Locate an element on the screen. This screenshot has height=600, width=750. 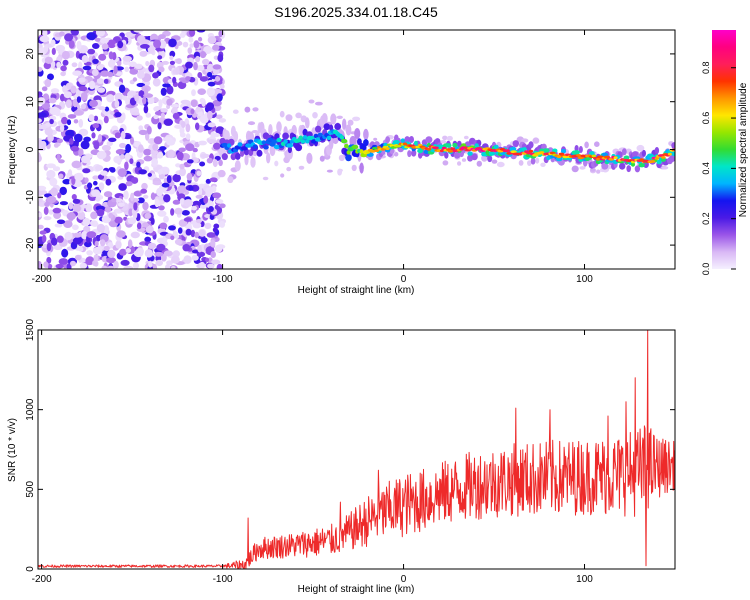
spectrogram-y-label: Frequency (Hz) is located at coordinates (12, 150).